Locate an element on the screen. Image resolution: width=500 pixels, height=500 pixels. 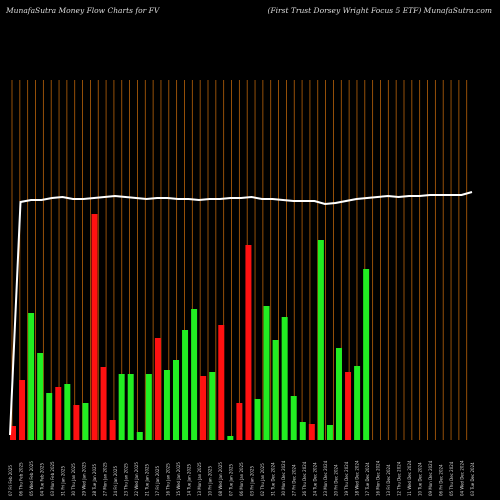
x-tick-label: 27 Mon Jan 2025 is located at coordinates (105, 479).